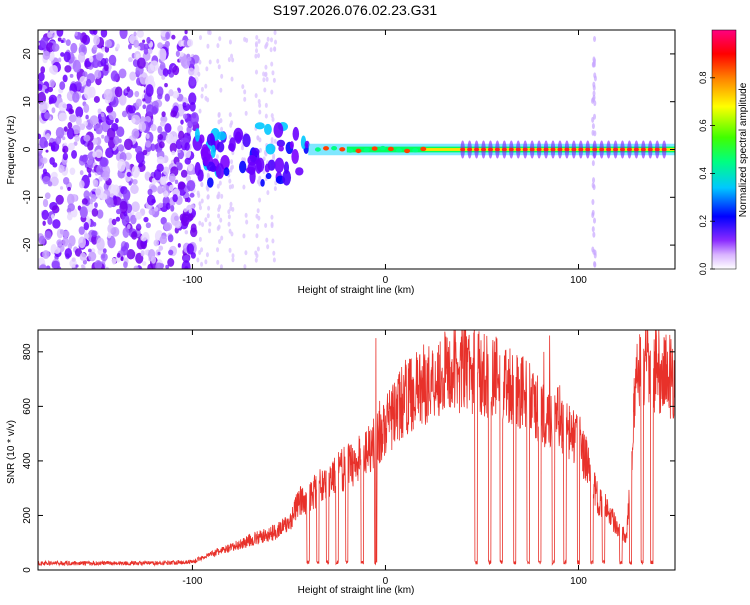 The height and width of the screenshot is (605, 750). Describe the element at coordinates (27, 54) in the screenshot. I see `spectrogram-y-tick-label: 20` at that location.